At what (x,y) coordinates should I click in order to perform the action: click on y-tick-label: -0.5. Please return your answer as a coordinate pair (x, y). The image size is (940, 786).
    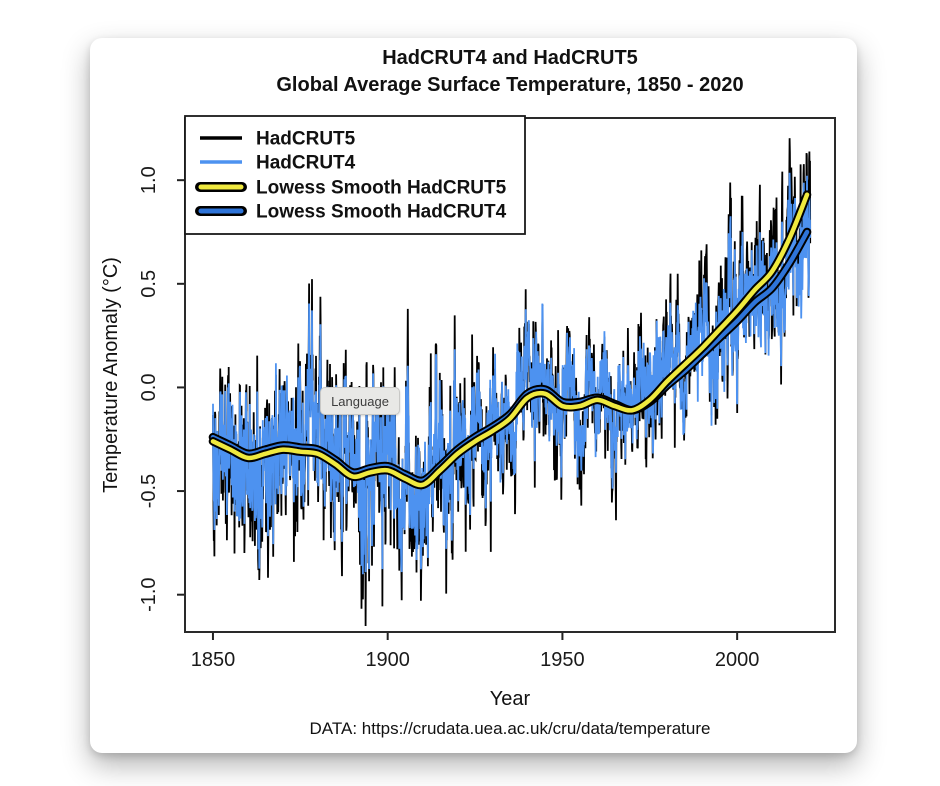
    Looking at the image, I should click on (149, 491).